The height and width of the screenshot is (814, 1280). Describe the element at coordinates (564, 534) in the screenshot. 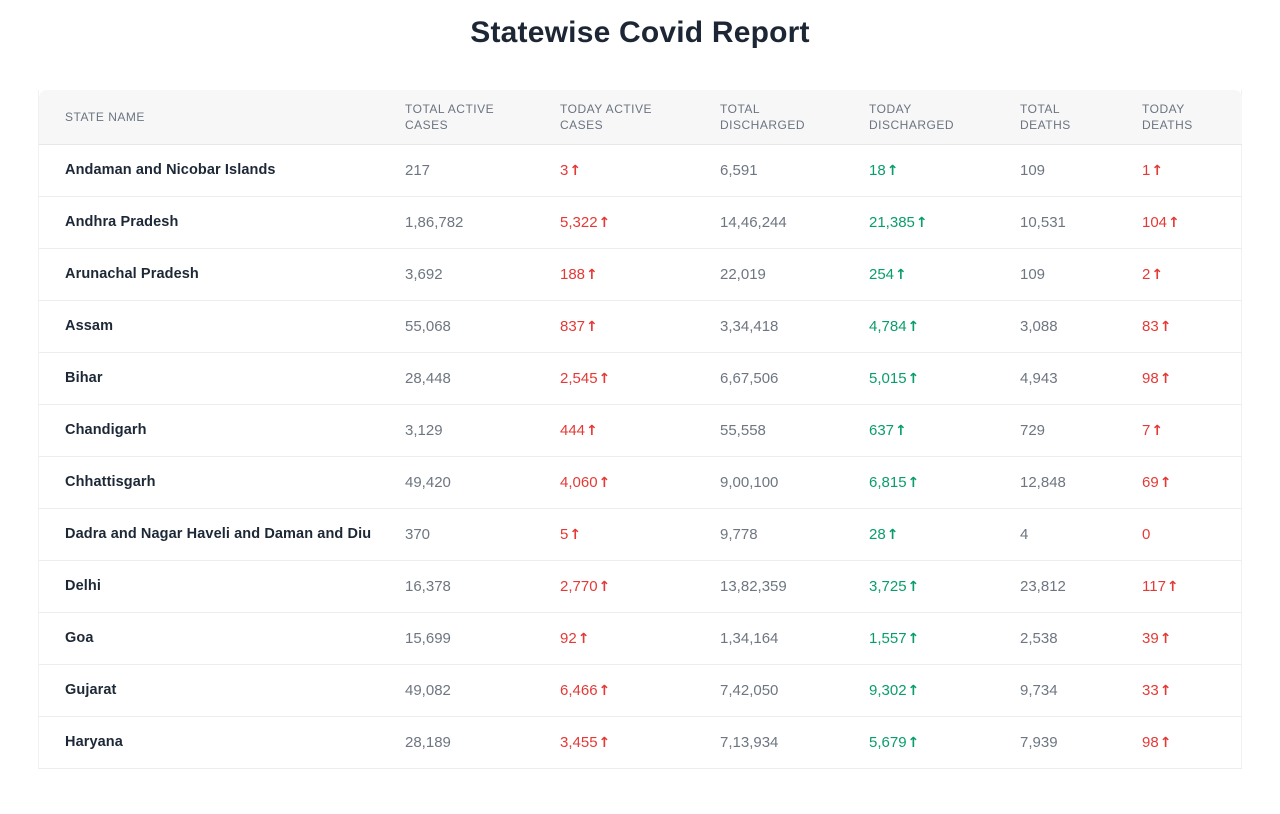

I see `today-active-value: 5` at that location.